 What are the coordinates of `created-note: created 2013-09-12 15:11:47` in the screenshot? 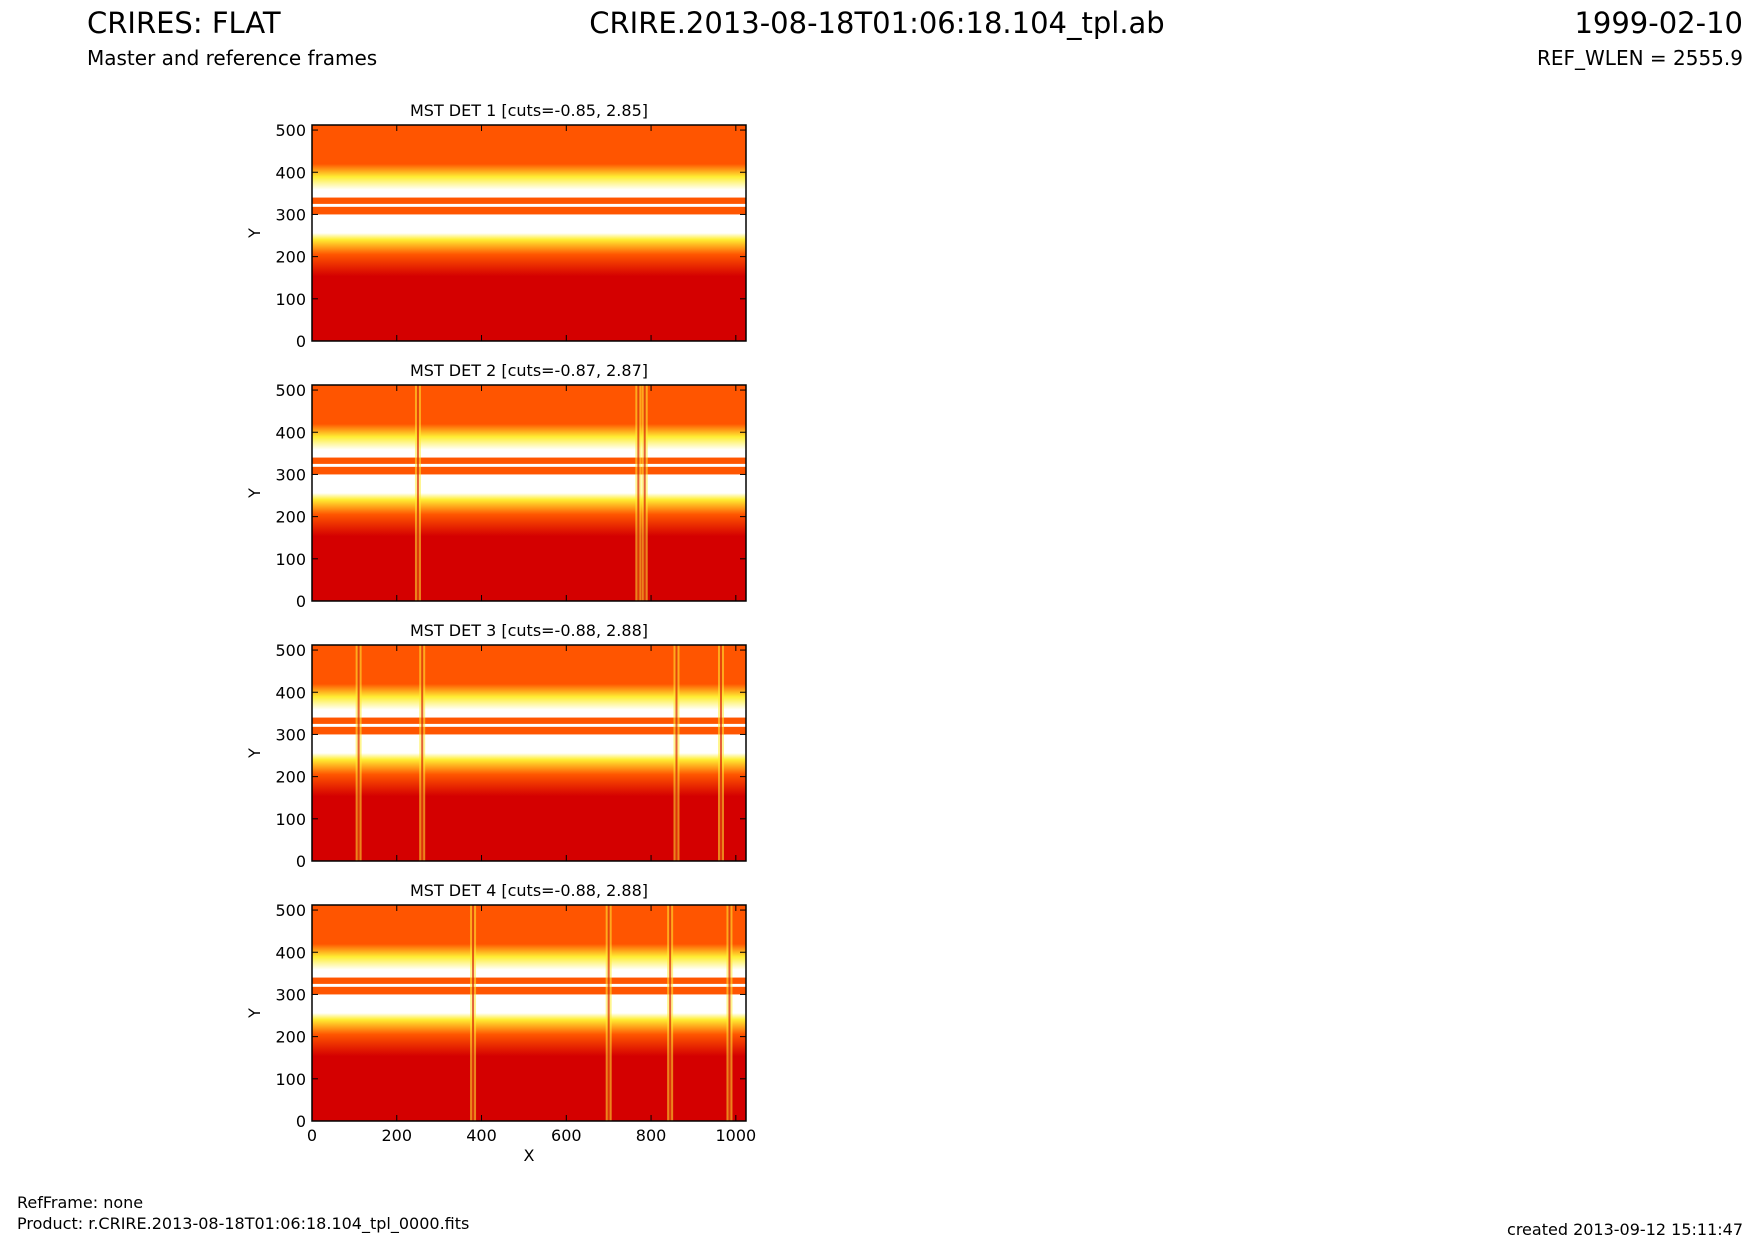 It's located at (1625, 1229).